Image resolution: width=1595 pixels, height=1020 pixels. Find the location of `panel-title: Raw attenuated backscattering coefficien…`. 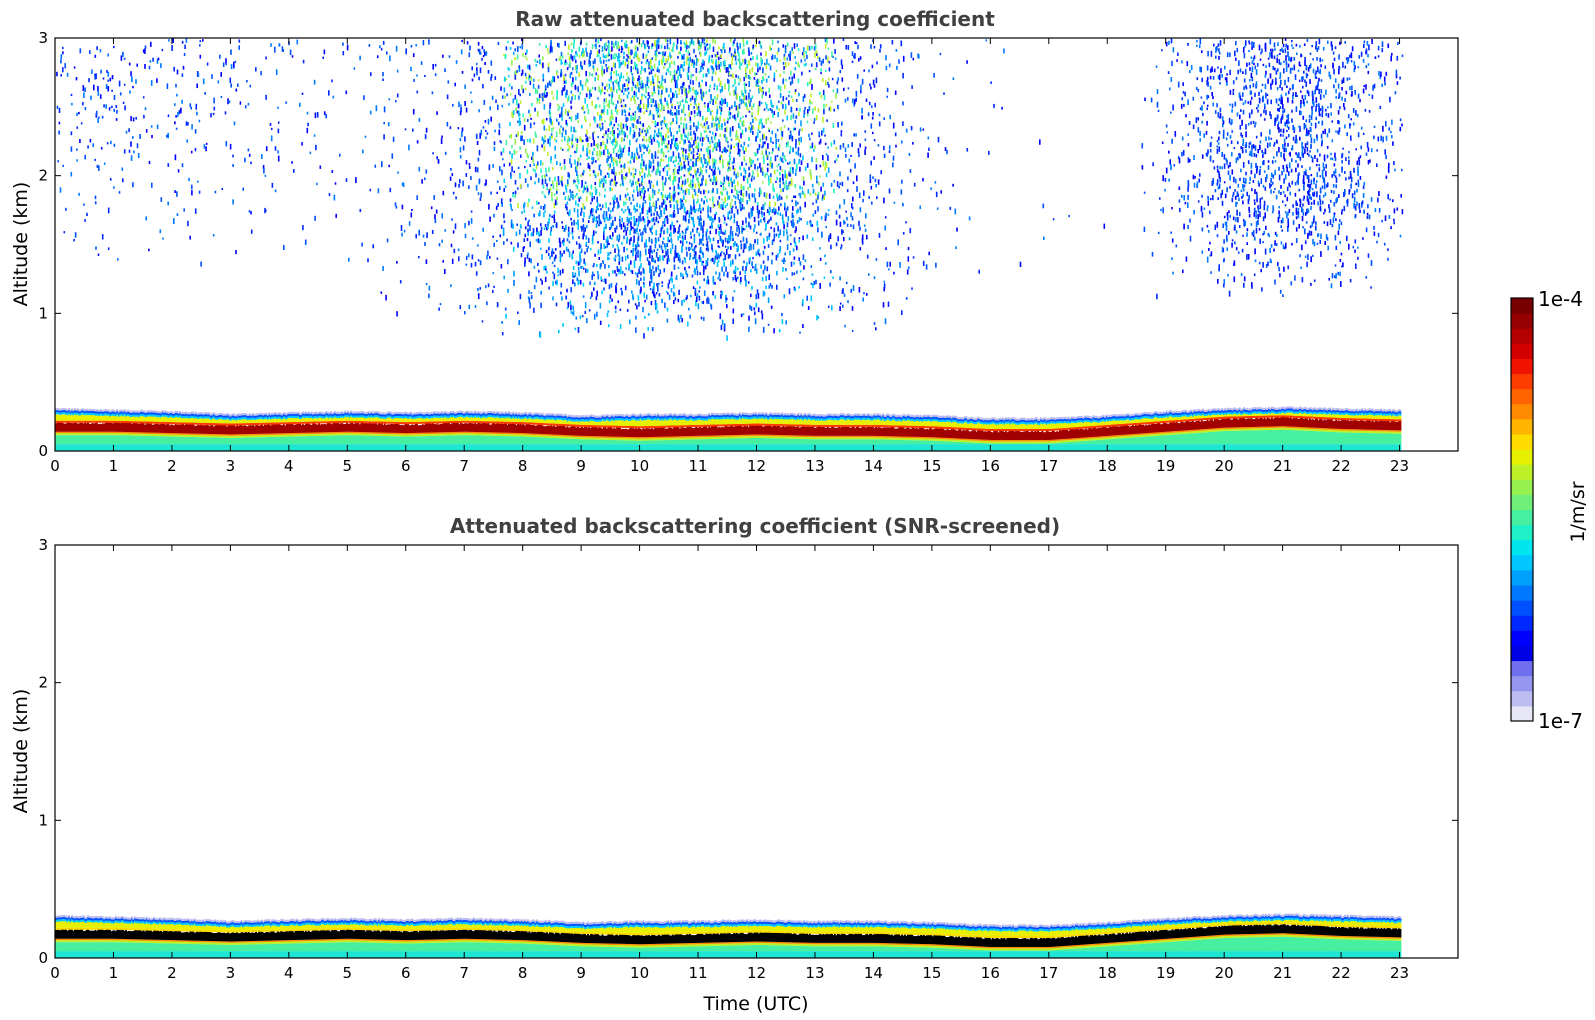

panel-title: Raw attenuated backscattering coefficien… is located at coordinates (755, 19).